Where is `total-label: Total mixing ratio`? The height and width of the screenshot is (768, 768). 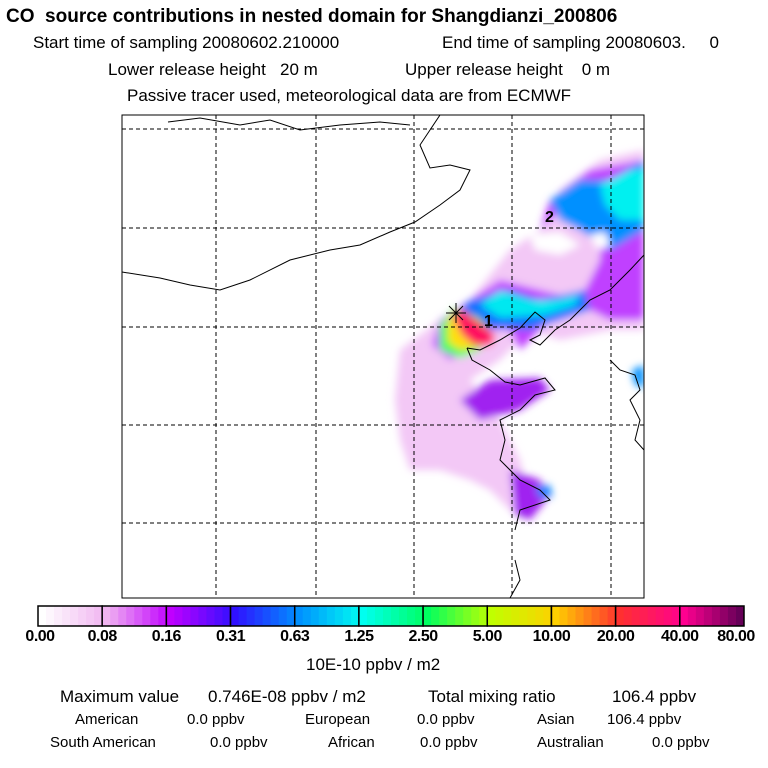 total-label: Total mixing ratio is located at coordinates (492, 696).